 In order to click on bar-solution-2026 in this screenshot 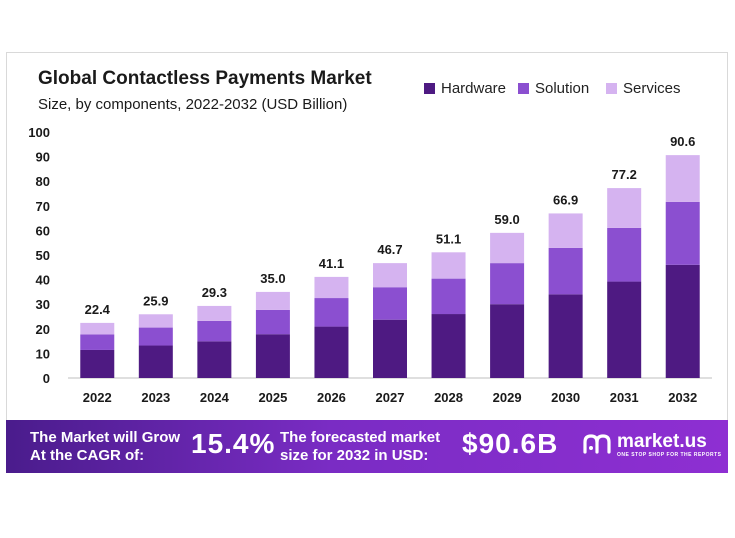, I will do `click(331, 312)`.